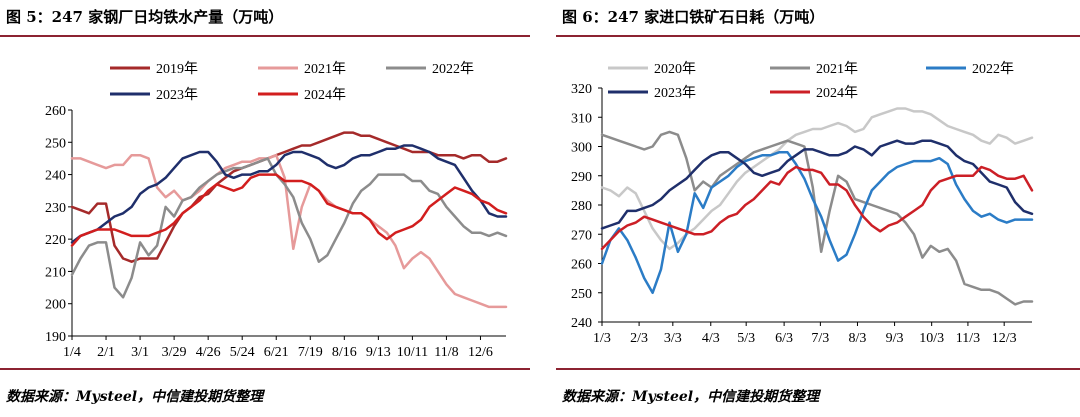  I want to click on y-tick-label: 210, so click(55, 272).